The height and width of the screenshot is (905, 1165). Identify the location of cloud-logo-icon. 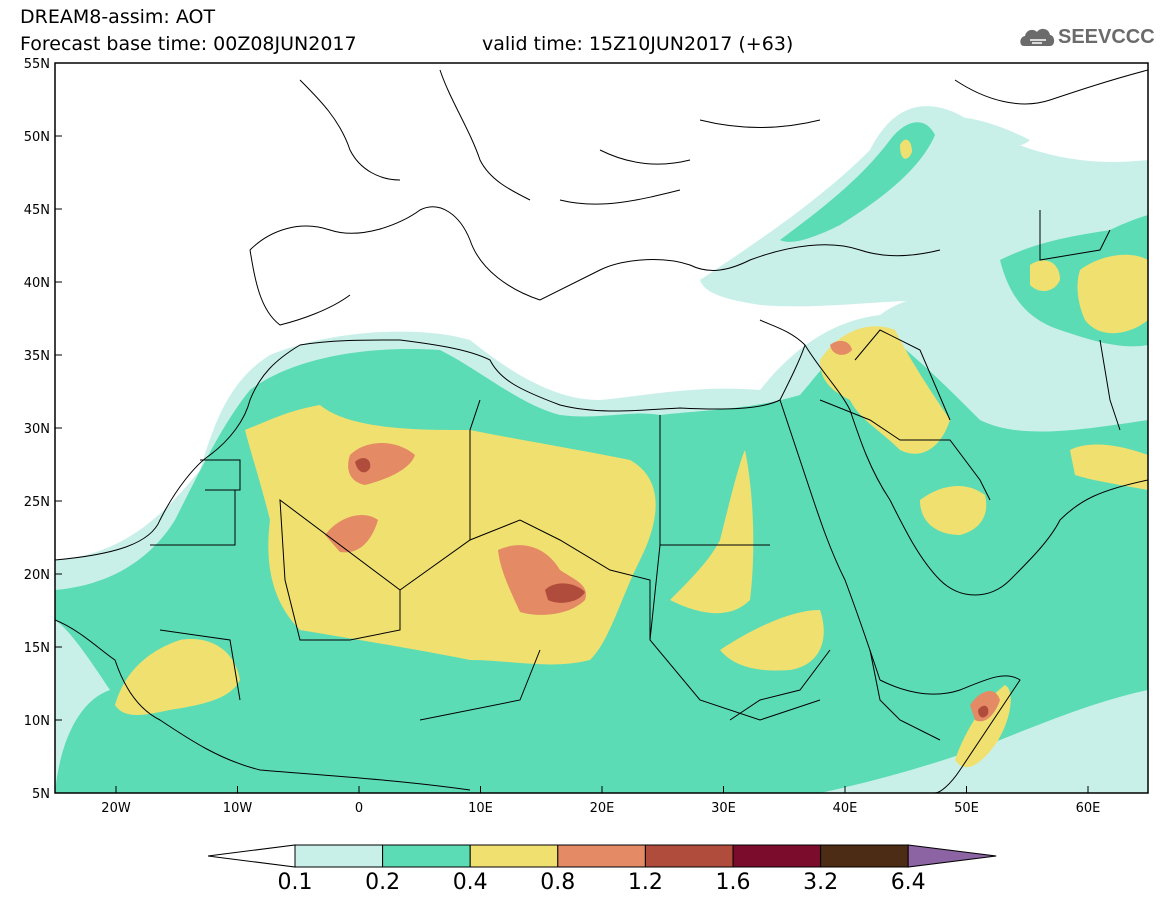
(1037, 37).